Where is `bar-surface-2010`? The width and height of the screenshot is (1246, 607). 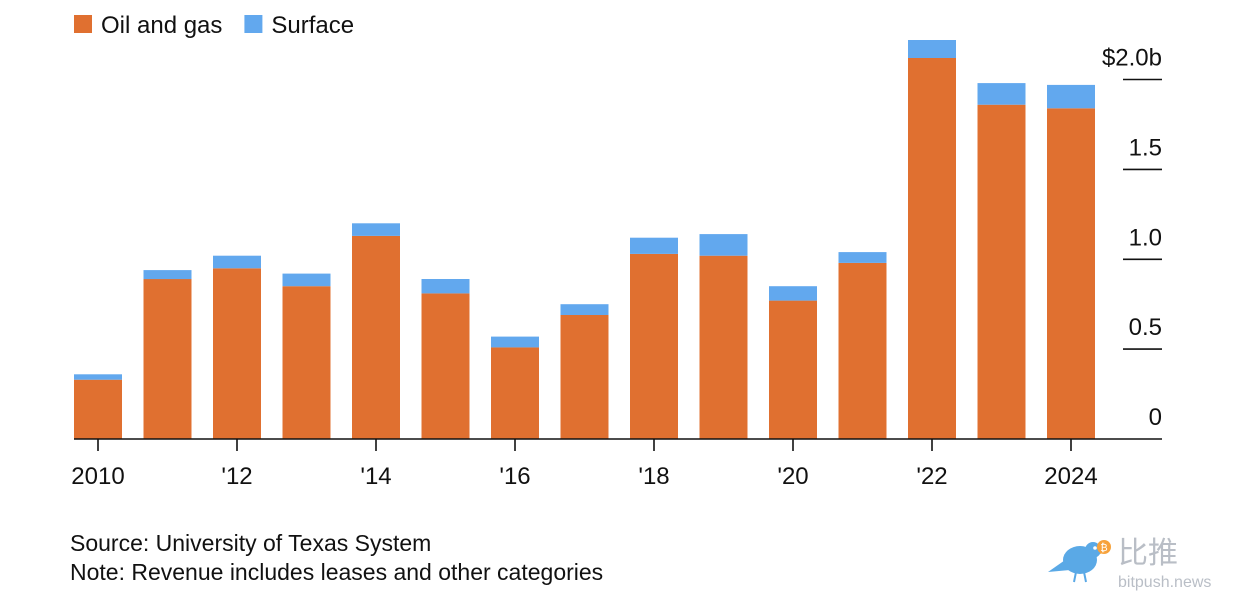
bar-surface-2010 is located at coordinates (98, 377).